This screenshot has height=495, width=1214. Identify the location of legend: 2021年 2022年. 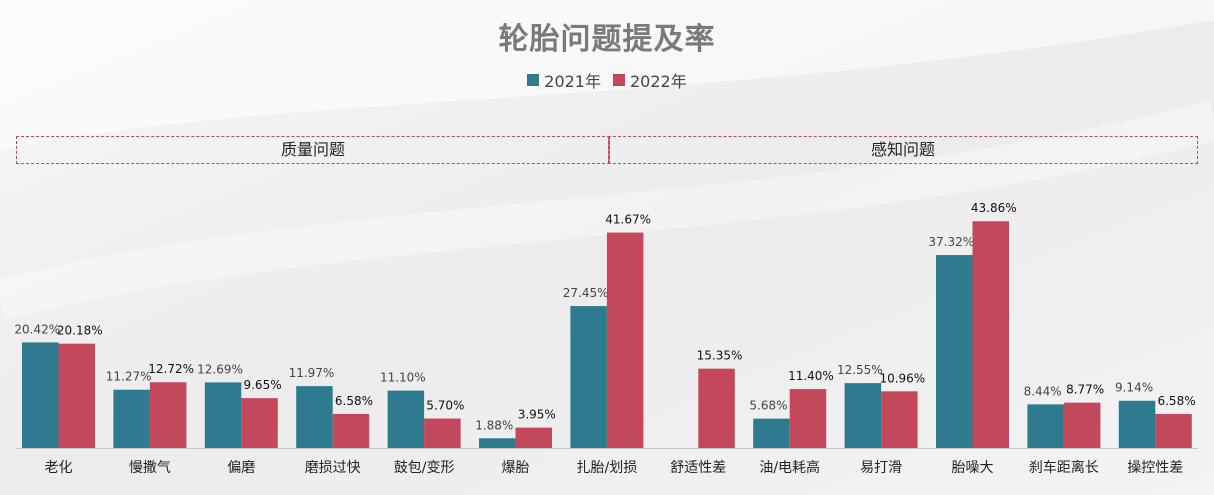
(607, 80).